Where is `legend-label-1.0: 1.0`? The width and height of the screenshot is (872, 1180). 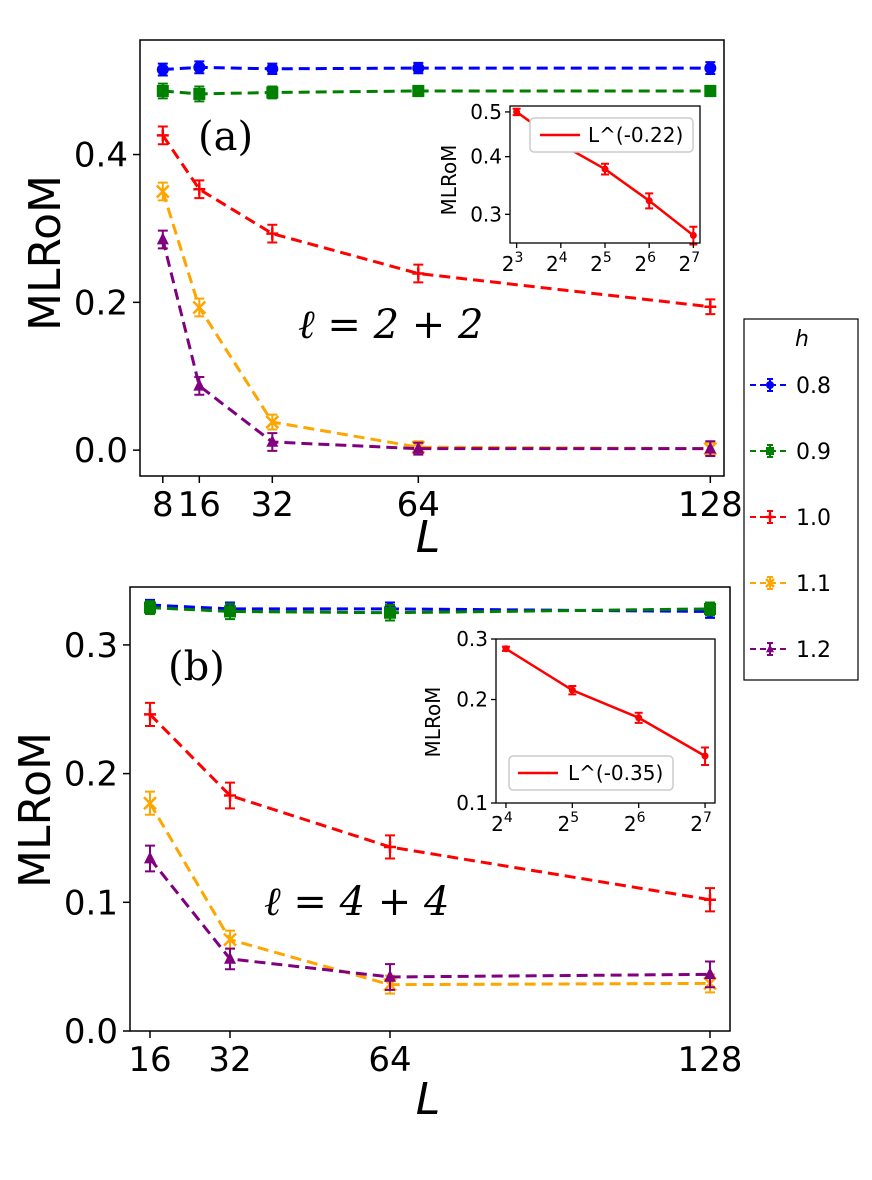
legend-label-1.0: 1.0 is located at coordinates (813, 518).